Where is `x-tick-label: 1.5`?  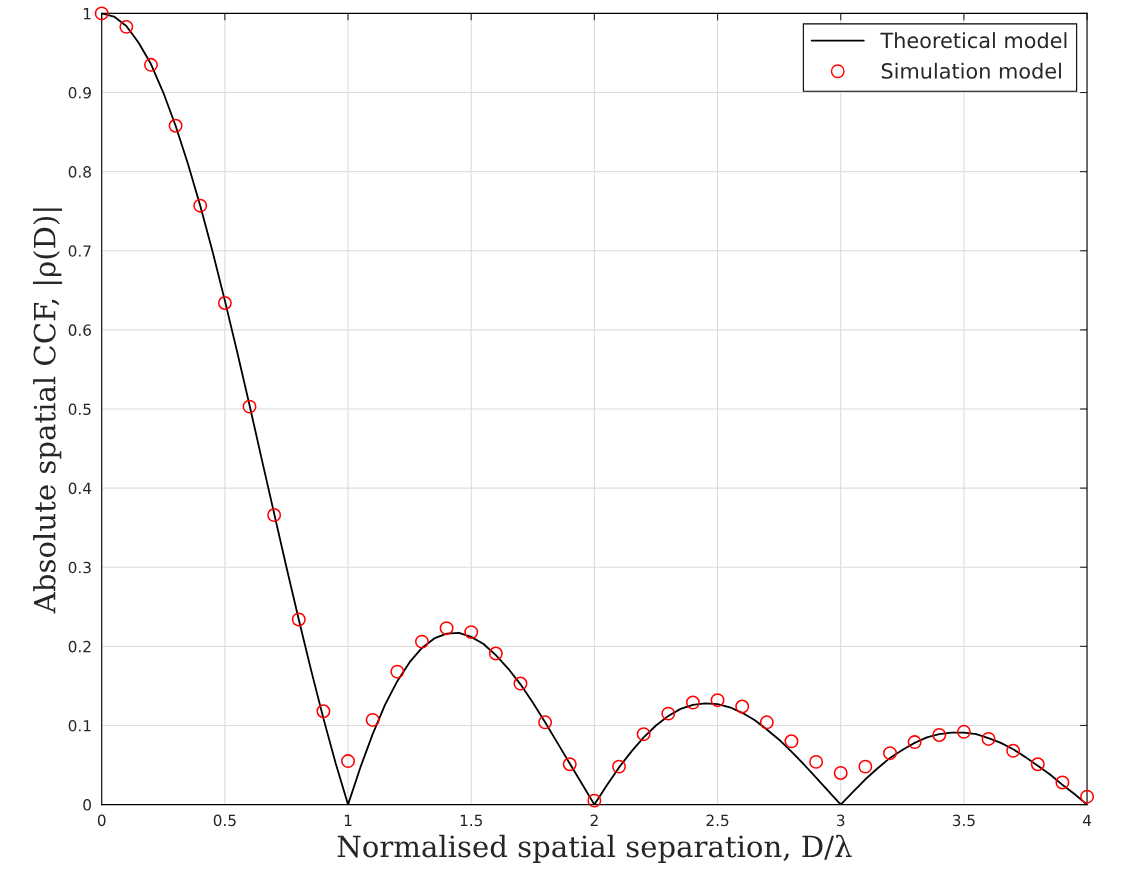
x-tick-label: 1.5 is located at coordinates (471, 820).